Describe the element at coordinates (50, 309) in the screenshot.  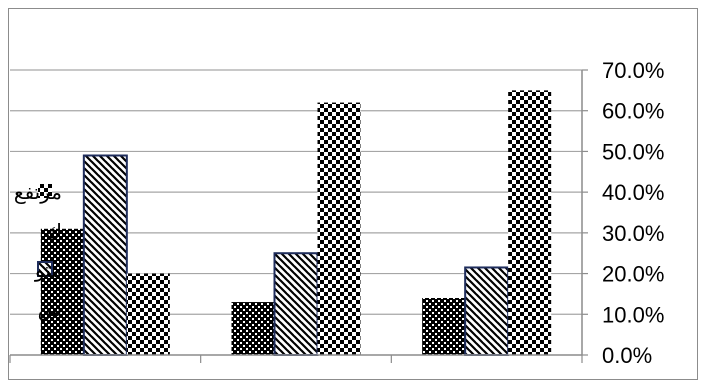
I see `legend-label-4: س` at that location.